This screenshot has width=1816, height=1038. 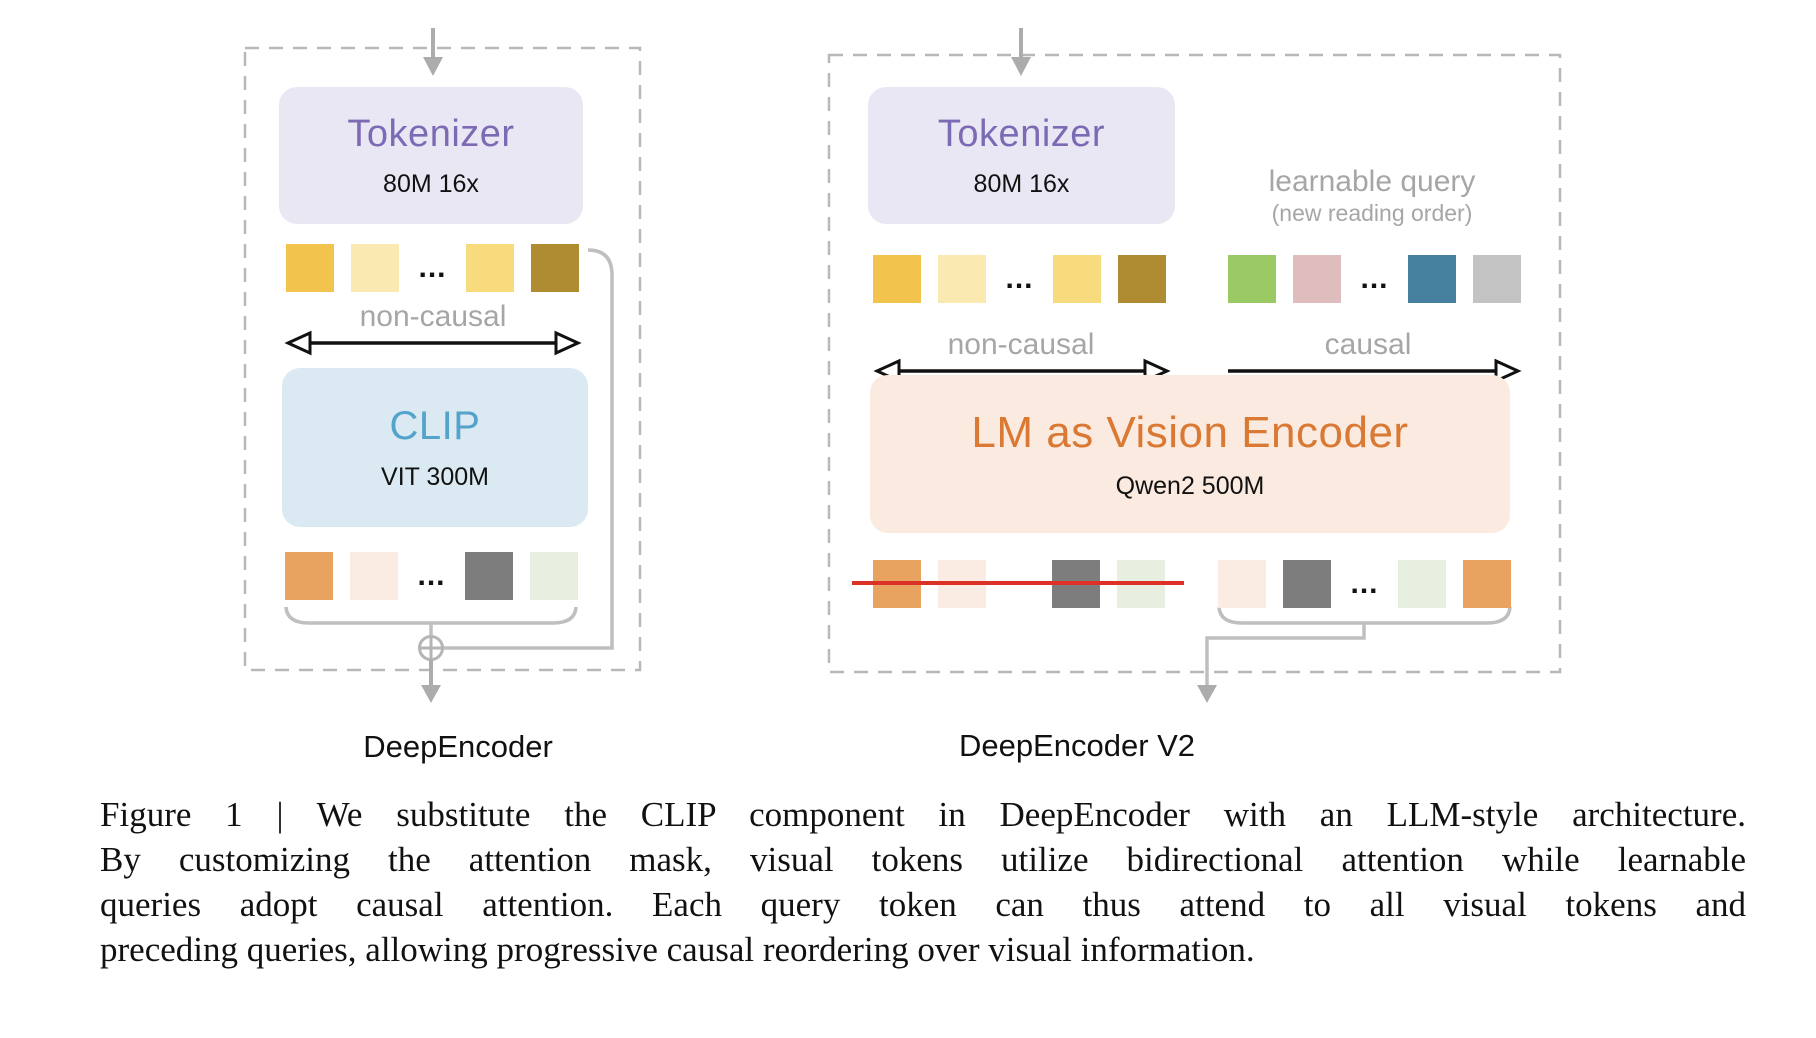 I want to click on lm-encoder-title: LM as Vision Encoder, so click(x=1190, y=432).